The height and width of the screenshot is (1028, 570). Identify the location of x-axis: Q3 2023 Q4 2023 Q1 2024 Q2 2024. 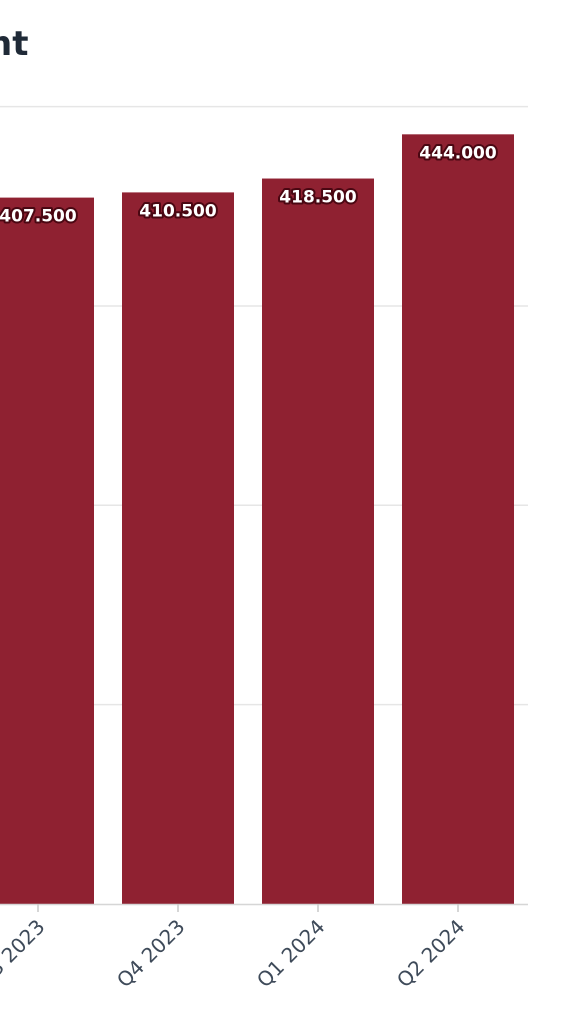
(264, 948).